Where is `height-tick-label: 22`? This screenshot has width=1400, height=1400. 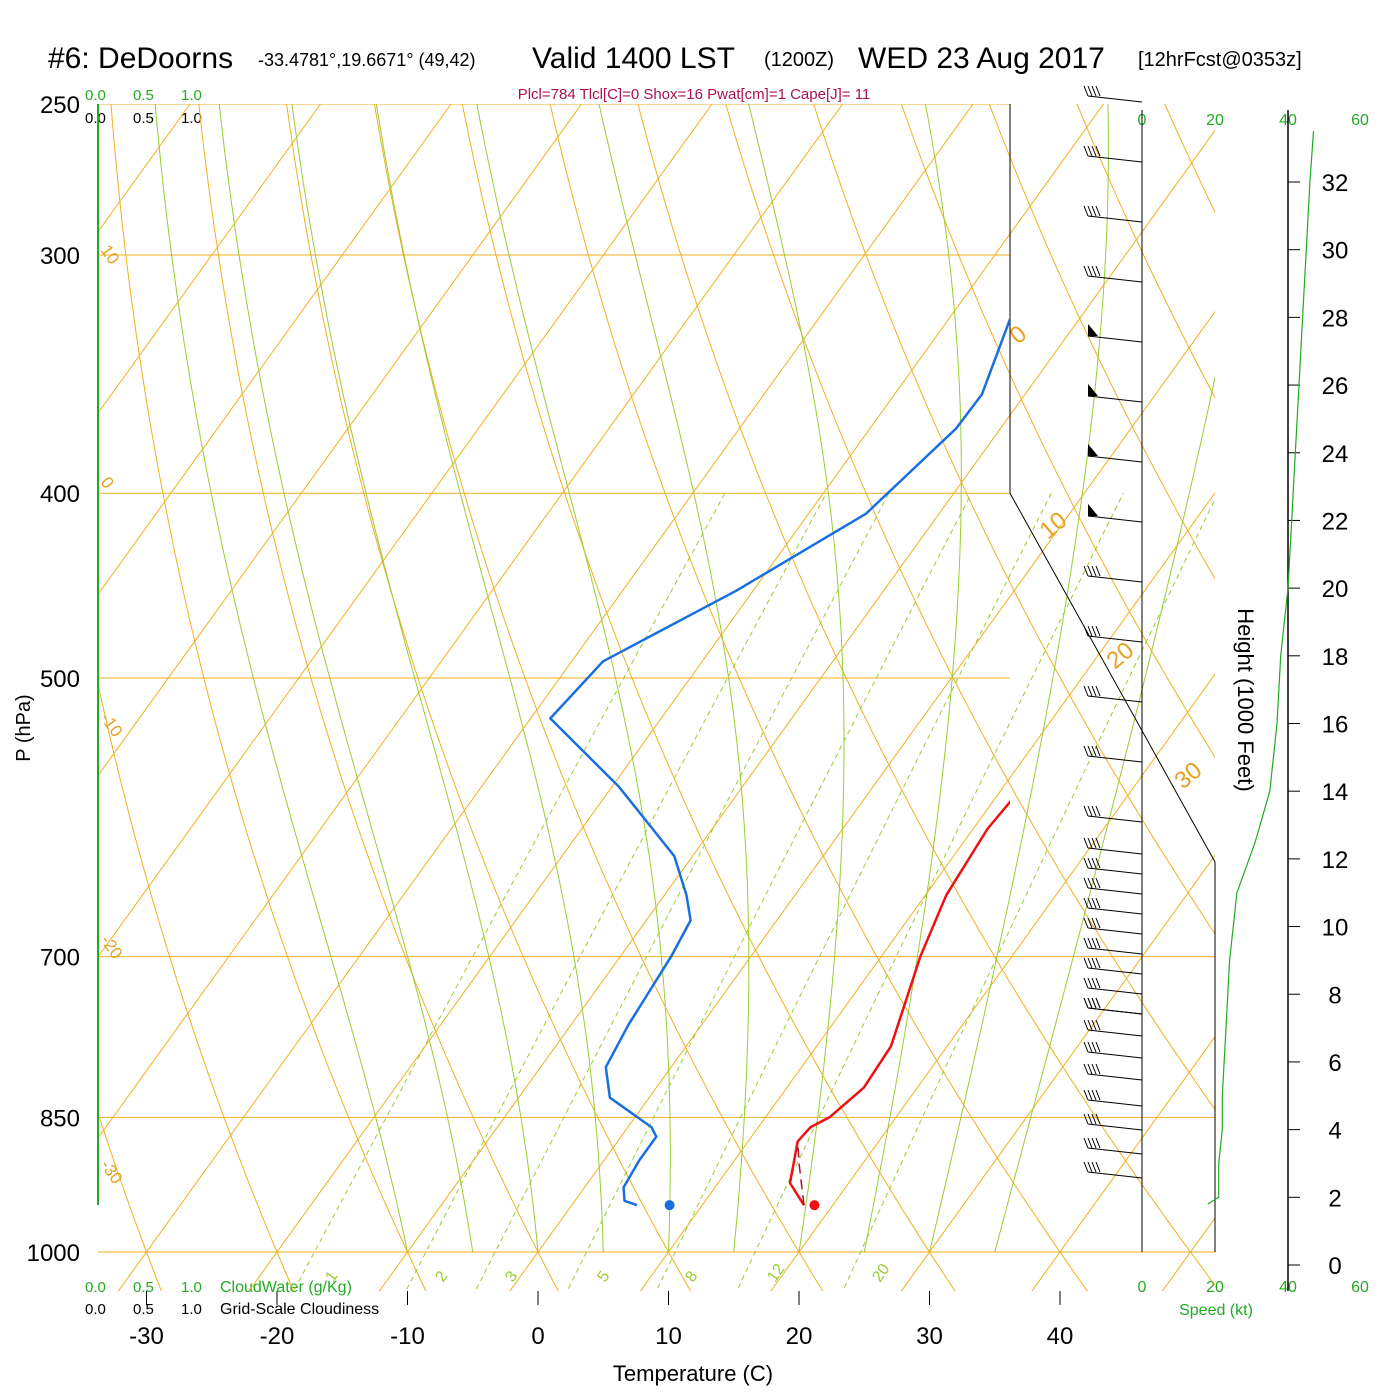
height-tick-label: 22 is located at coordinates (1335, 521).